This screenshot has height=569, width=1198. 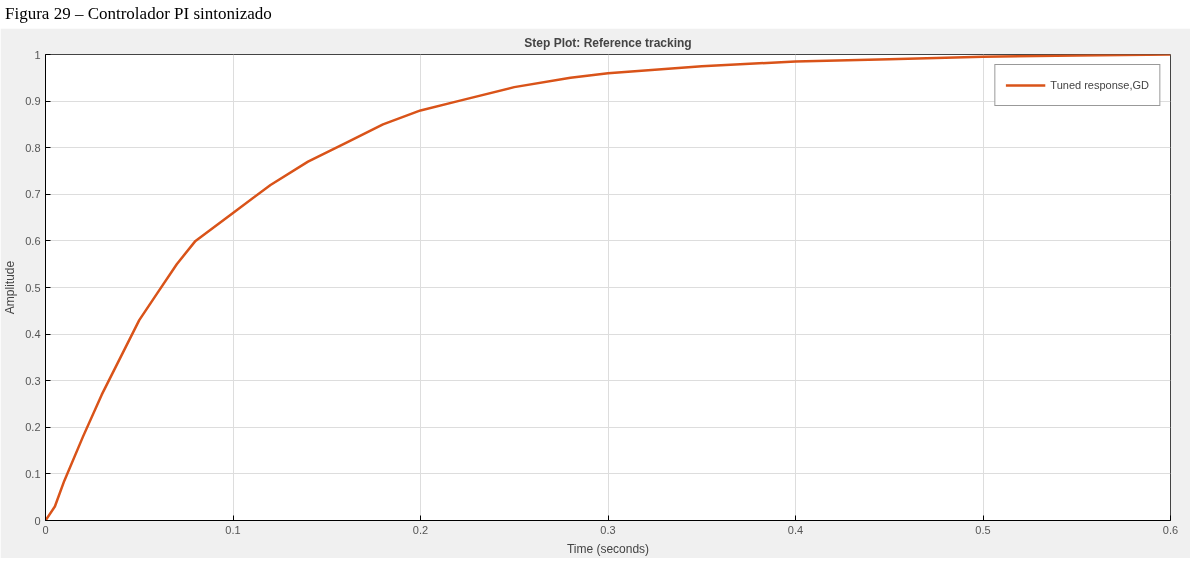 What do you see at coordinates (608, 529) in the screenshot?
I see `x-tick-label: 0.3` at bounding box center [608, 529].